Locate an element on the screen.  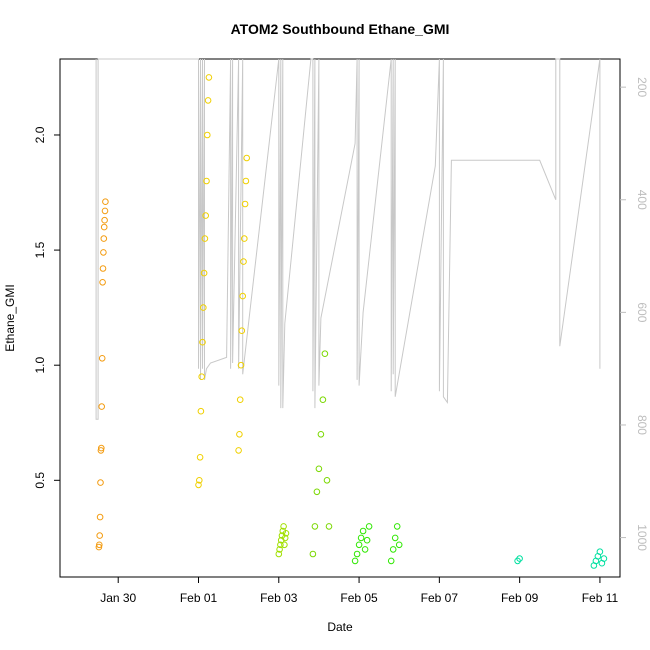
x-axis-label: Date is located at coordinates (340, 627).